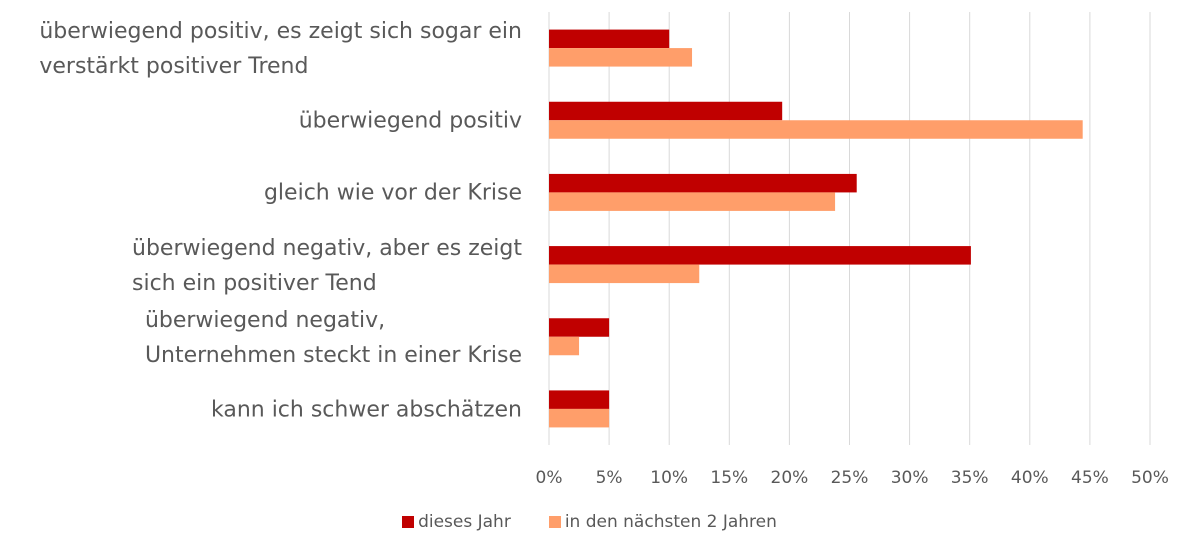 Image resolution: width=1179 pixels, height=536 pixels. Describe the element at coordinates (670, 522) in the screenshot. I see `legend-label: in den nächsten 2 Jahren` at that location.